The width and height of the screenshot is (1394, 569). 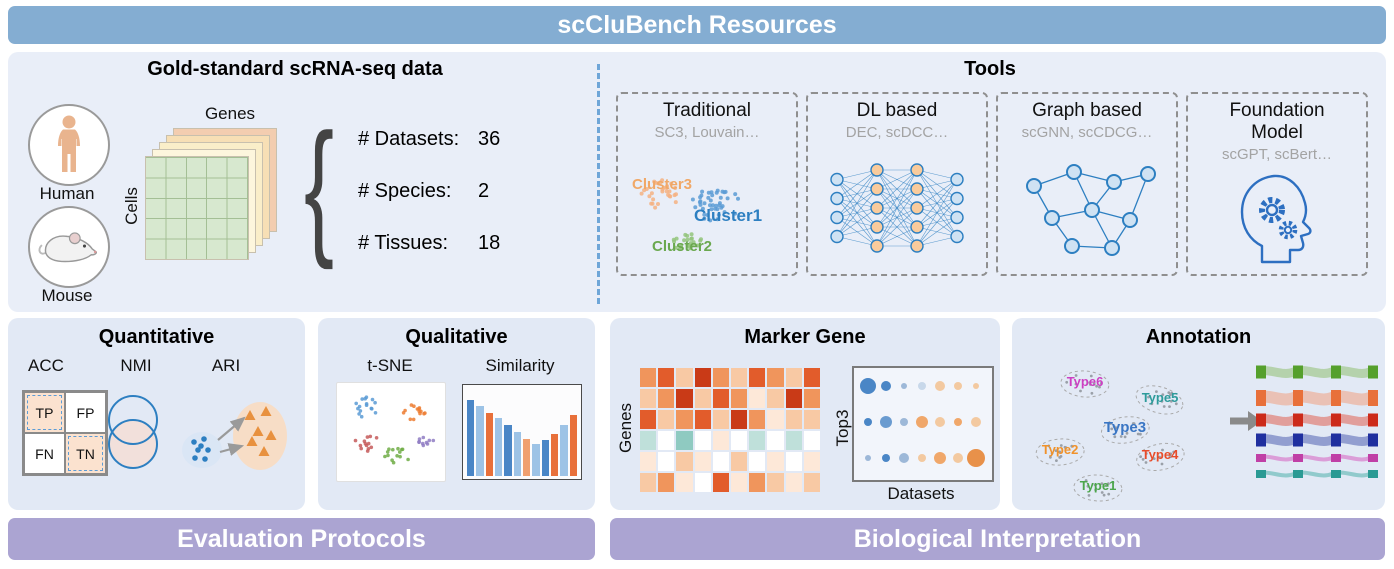 I want to click on stat-tissues: # Tissues: 18, so click(x=438, y=243).